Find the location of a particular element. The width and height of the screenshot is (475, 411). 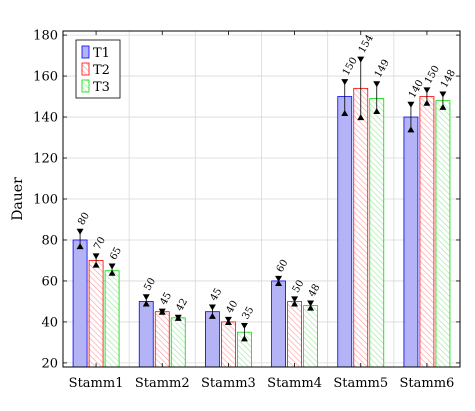

y-tick-label: 100 is located at coordinates (45, 200).